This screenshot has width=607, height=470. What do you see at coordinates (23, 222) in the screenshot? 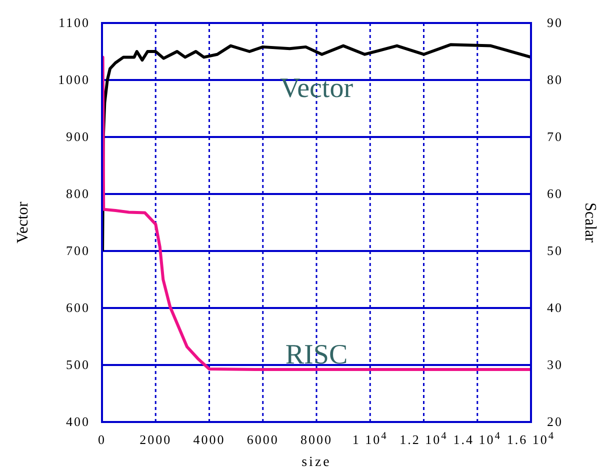
I see `y-axis-title: Vector` at bounding box center [23, 222].